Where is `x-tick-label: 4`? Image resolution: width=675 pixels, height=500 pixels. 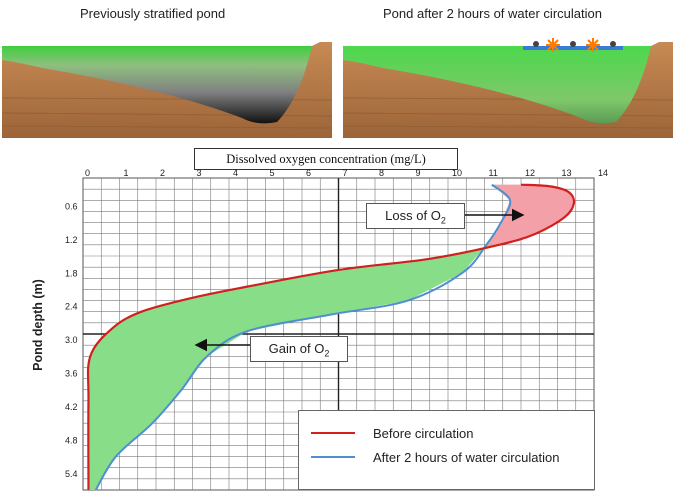
x-tick-label: 4 is located at coordinates (235, 173).